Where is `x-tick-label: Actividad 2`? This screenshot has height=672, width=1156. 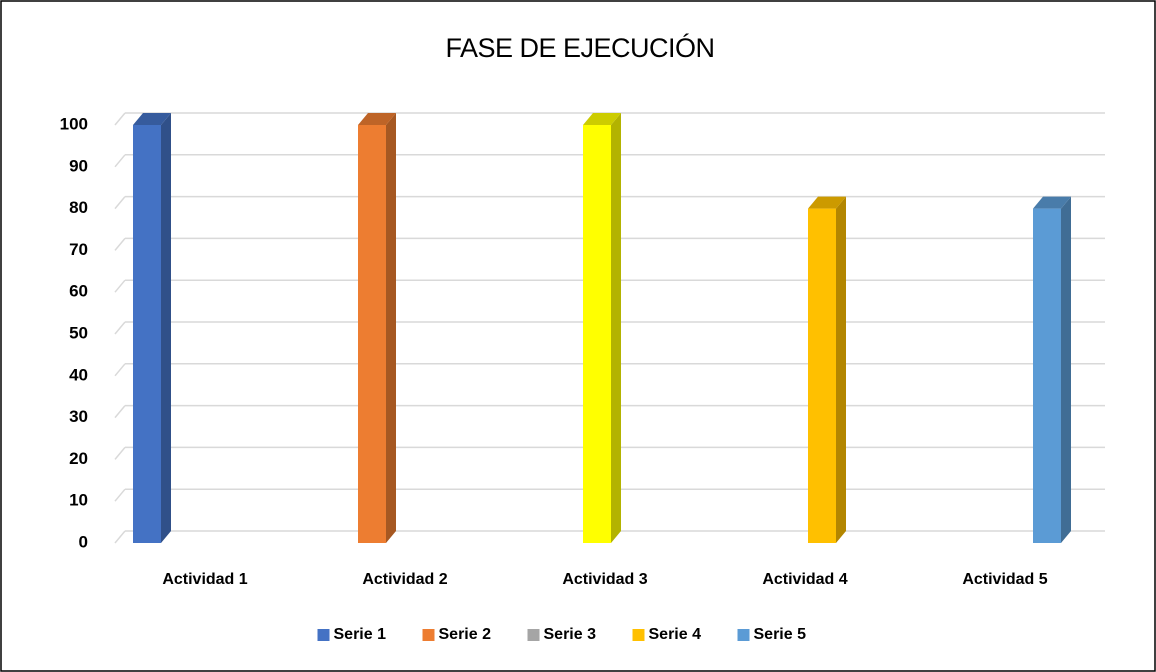
x-tick-label: Actividad 2 is located at coordinates (404, 579).